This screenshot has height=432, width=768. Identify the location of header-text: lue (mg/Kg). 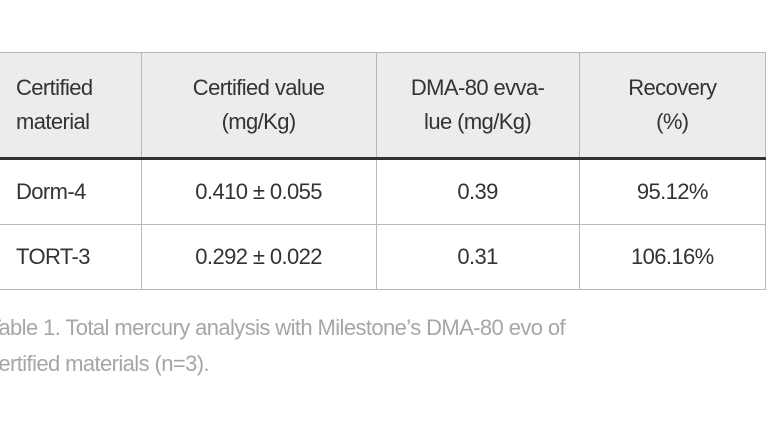
(478, 121).